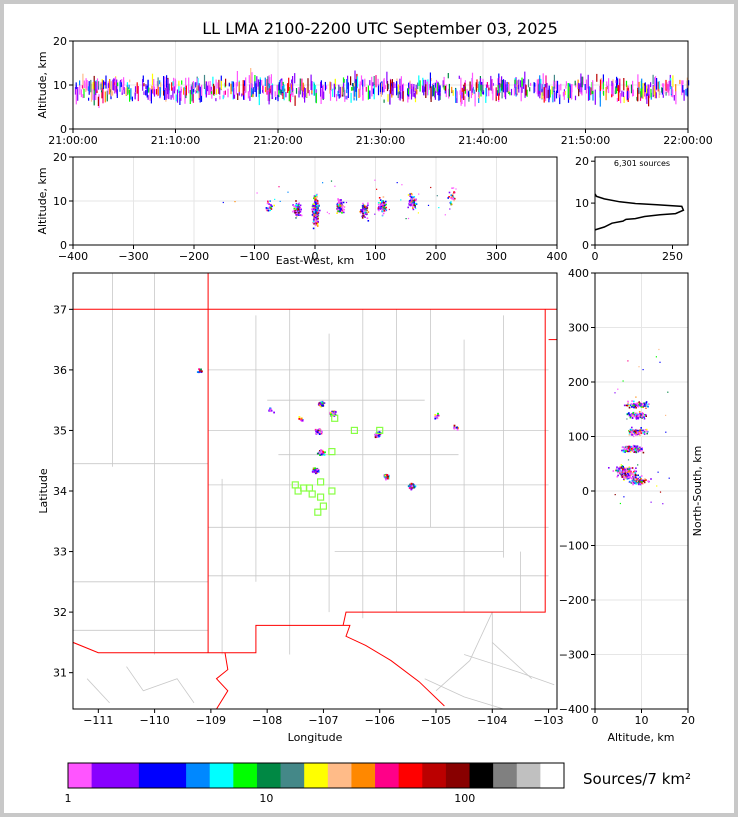  Describe the element at coordinates (672, 256) in the screenshot. I see `histogram-x-tick-label: 250` at that location.